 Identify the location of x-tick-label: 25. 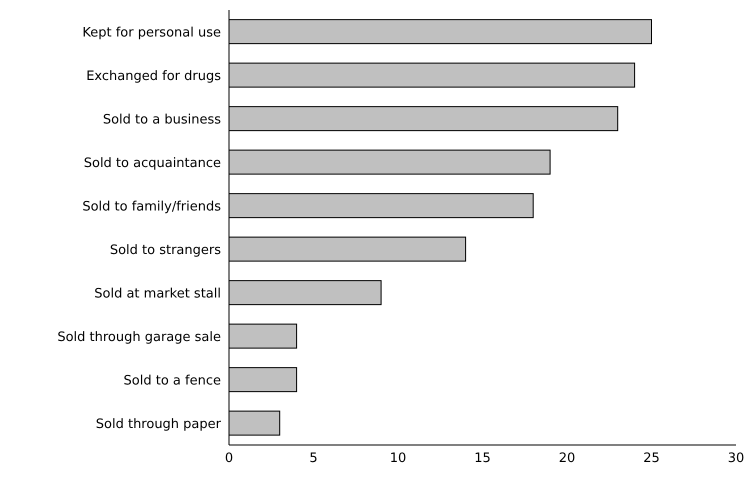
(651, 458).